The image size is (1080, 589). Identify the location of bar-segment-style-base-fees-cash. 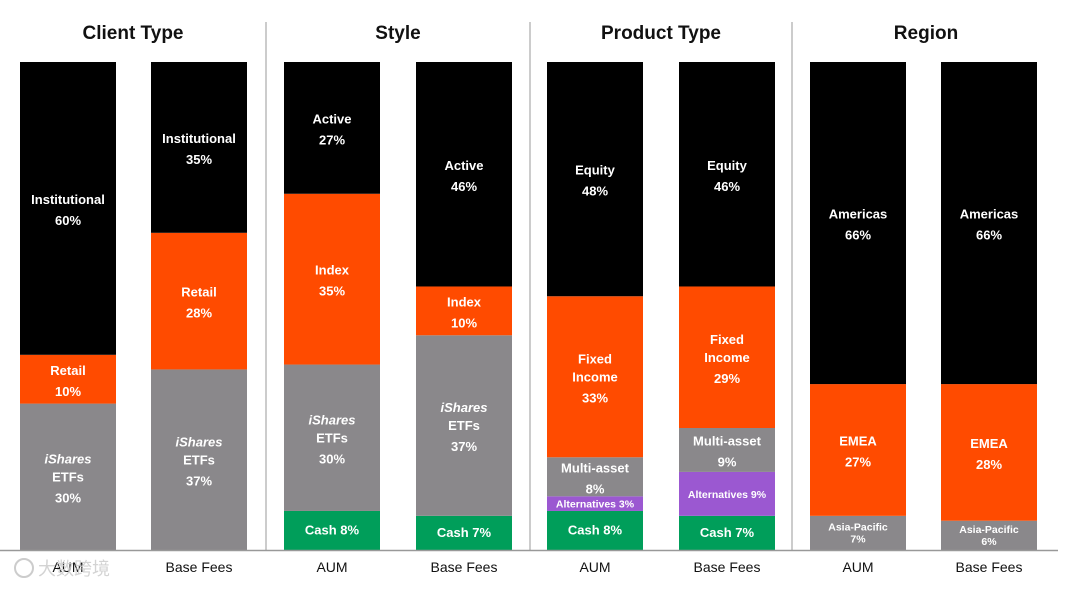
(464, 532).